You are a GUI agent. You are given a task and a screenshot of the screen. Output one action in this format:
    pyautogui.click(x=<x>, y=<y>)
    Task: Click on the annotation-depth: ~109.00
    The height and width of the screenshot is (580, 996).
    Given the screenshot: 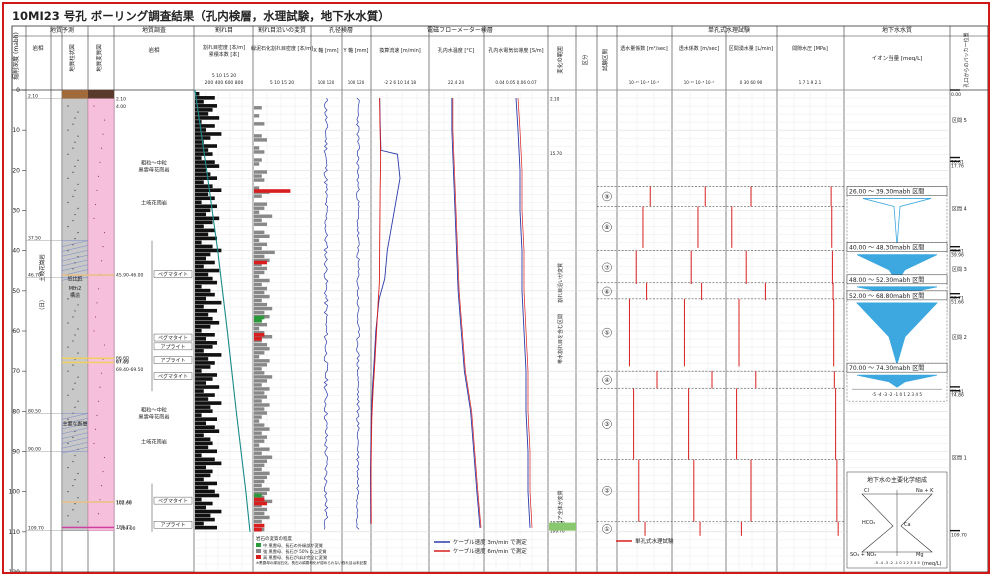 What is the action you would take?
    pyautogui.click(x=126, y=529)
    